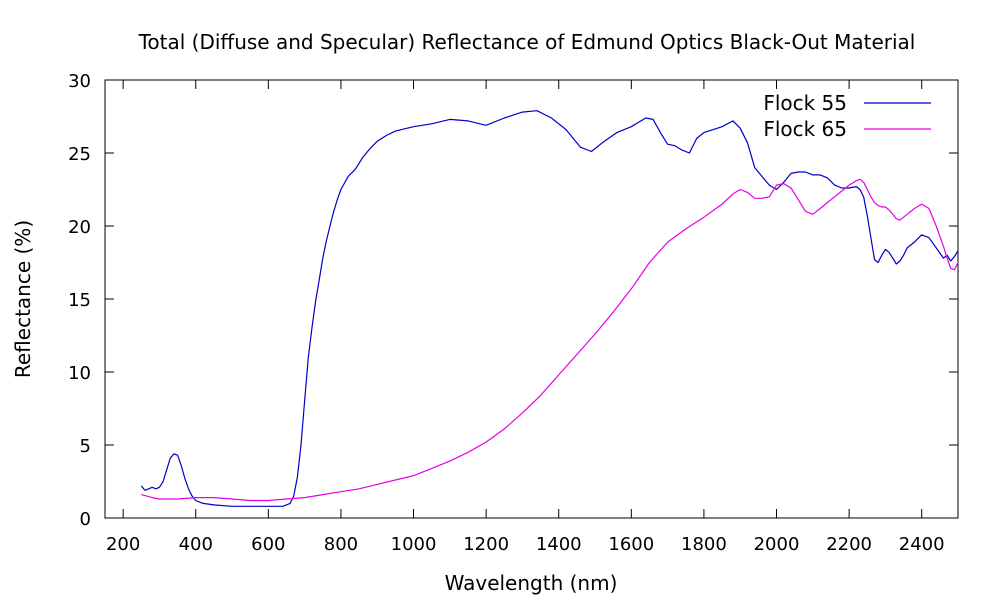 Image resolution: width=1000 pixels, height=600 pixels. What do you see at coordinates (341, 544) in the screenshot?
I see `x-tick-label: 800` at bounding box center [341, 544].